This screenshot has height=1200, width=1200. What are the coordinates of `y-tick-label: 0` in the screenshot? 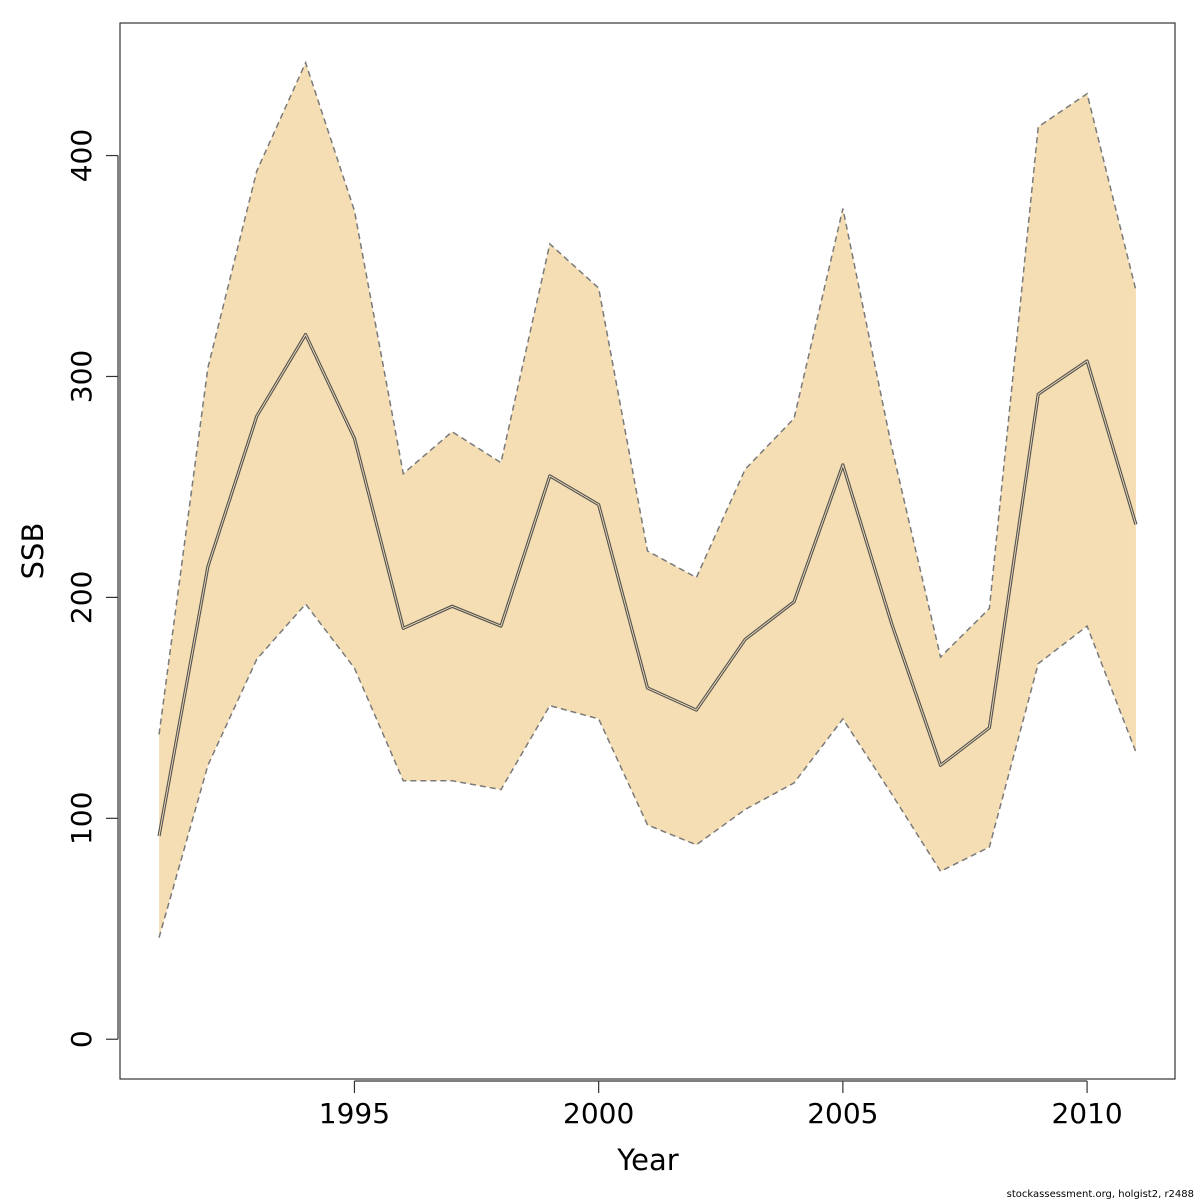 It's located at (81, 1039).